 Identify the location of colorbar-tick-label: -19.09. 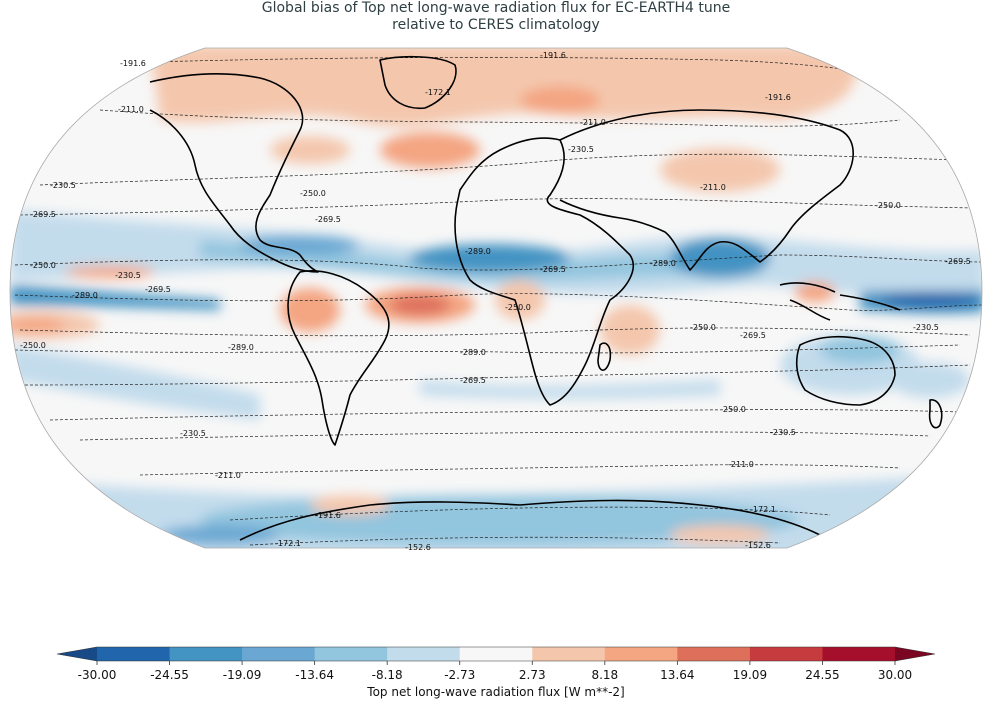
(242, 675).